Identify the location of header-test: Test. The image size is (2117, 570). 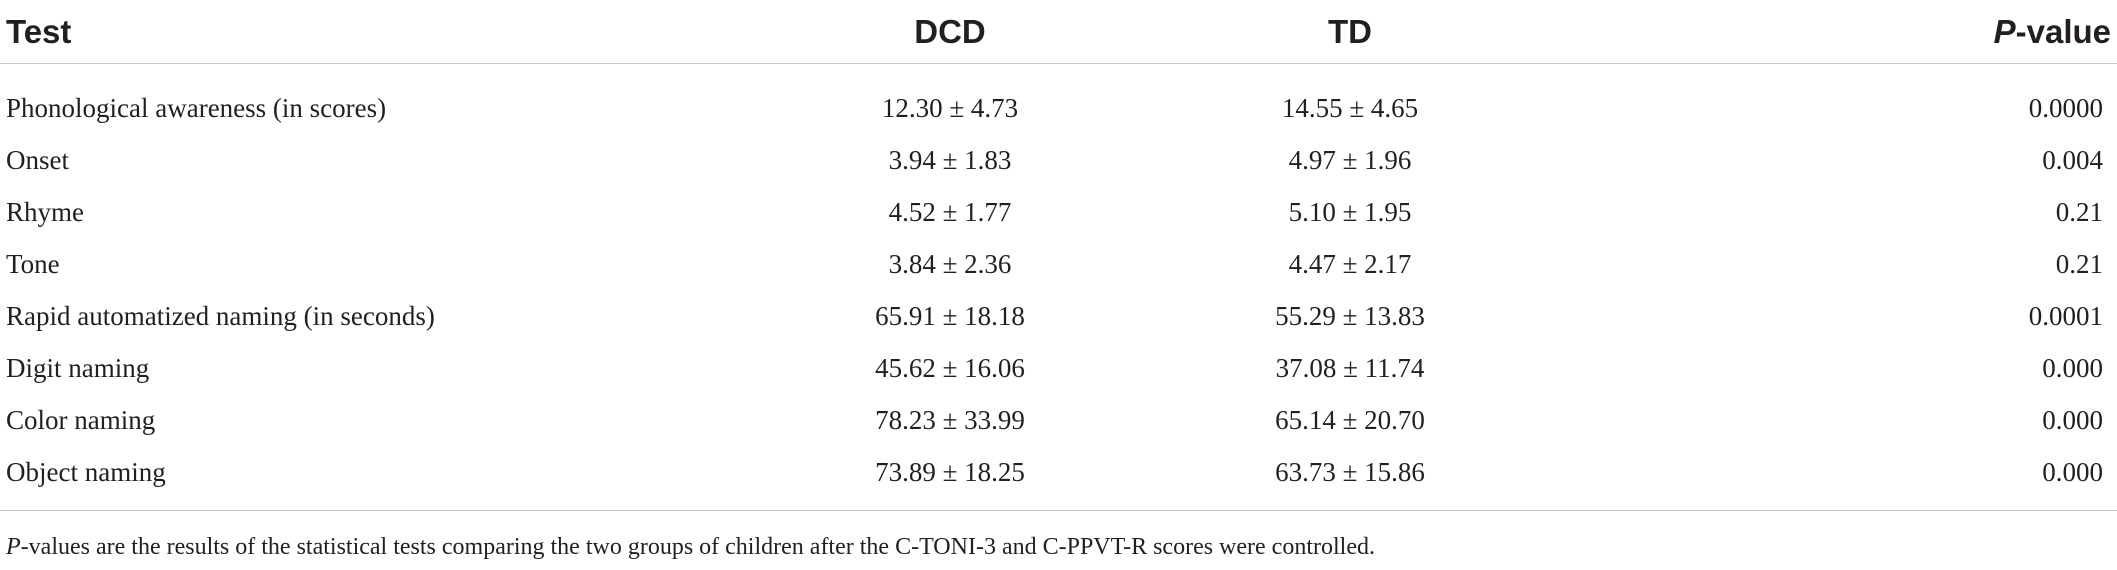
(390, 32).